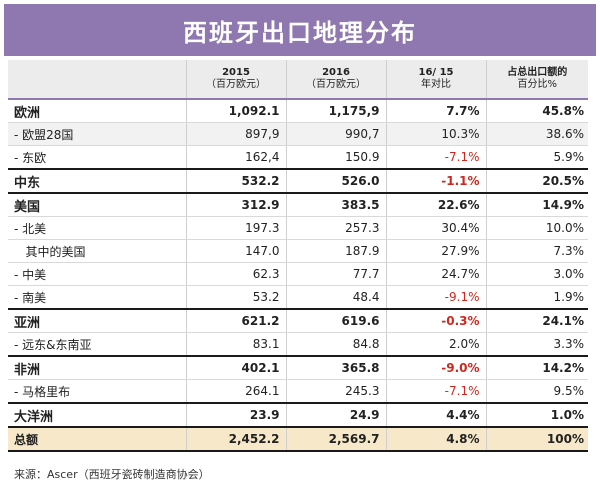 The width and height of the screenshot is (600, 493). Describe the element at coordinates (336, 84) in the screenshot. I see `header-2016-unit: （百万欧元）` at that location.